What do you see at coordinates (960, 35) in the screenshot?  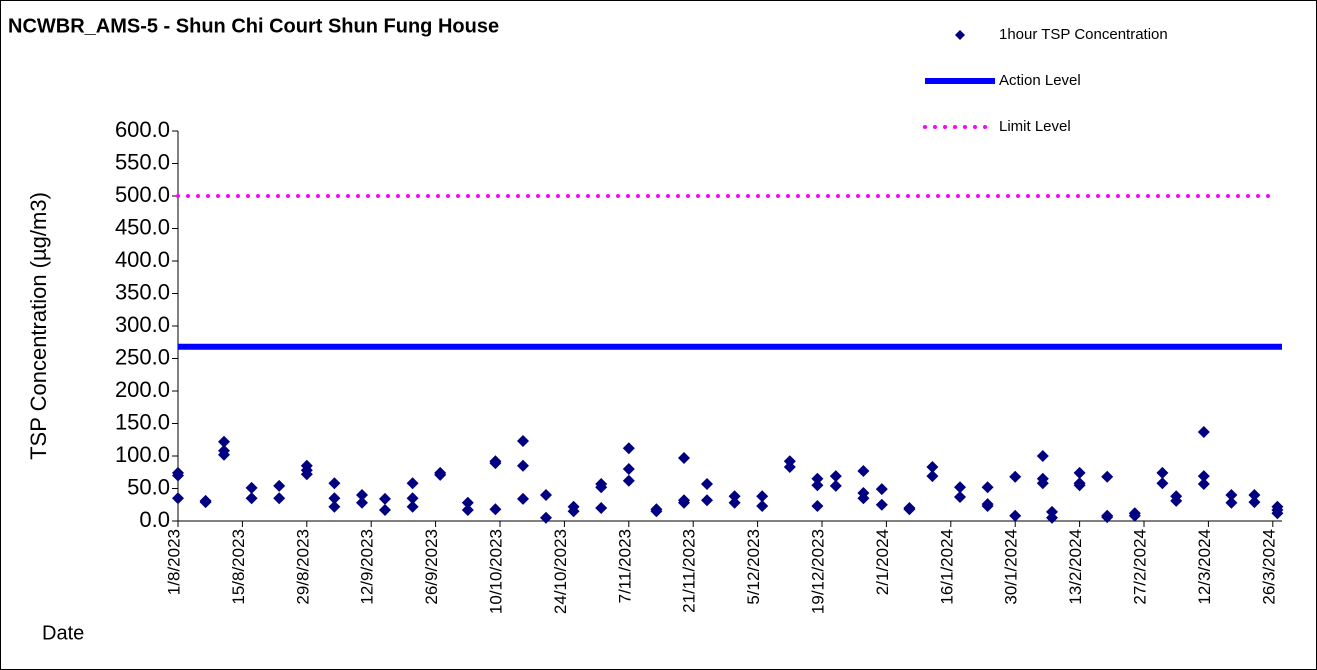 I see `legend-marker` at bounding box center [960, 35].